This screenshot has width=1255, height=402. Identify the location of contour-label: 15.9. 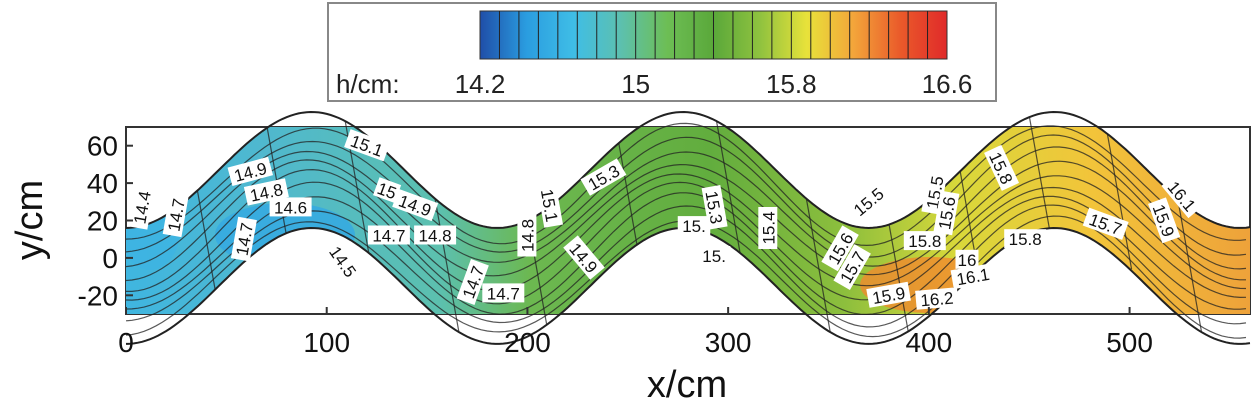
(1164, 220).